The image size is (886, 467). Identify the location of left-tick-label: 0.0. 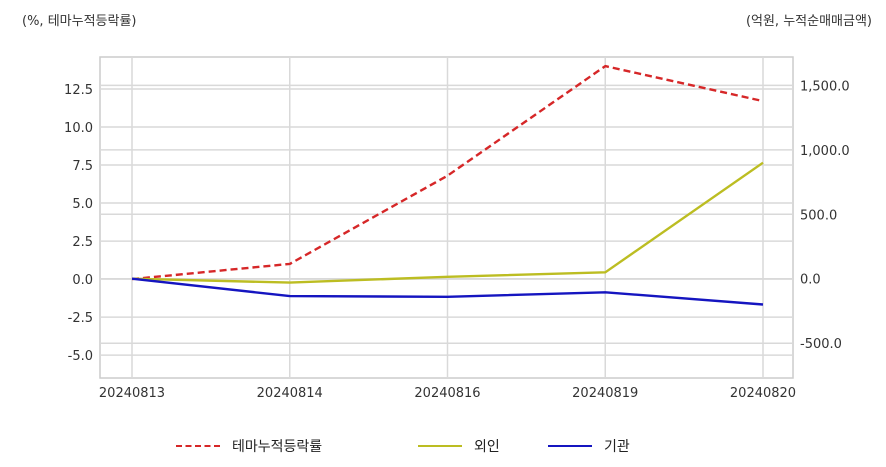
(82, 280).